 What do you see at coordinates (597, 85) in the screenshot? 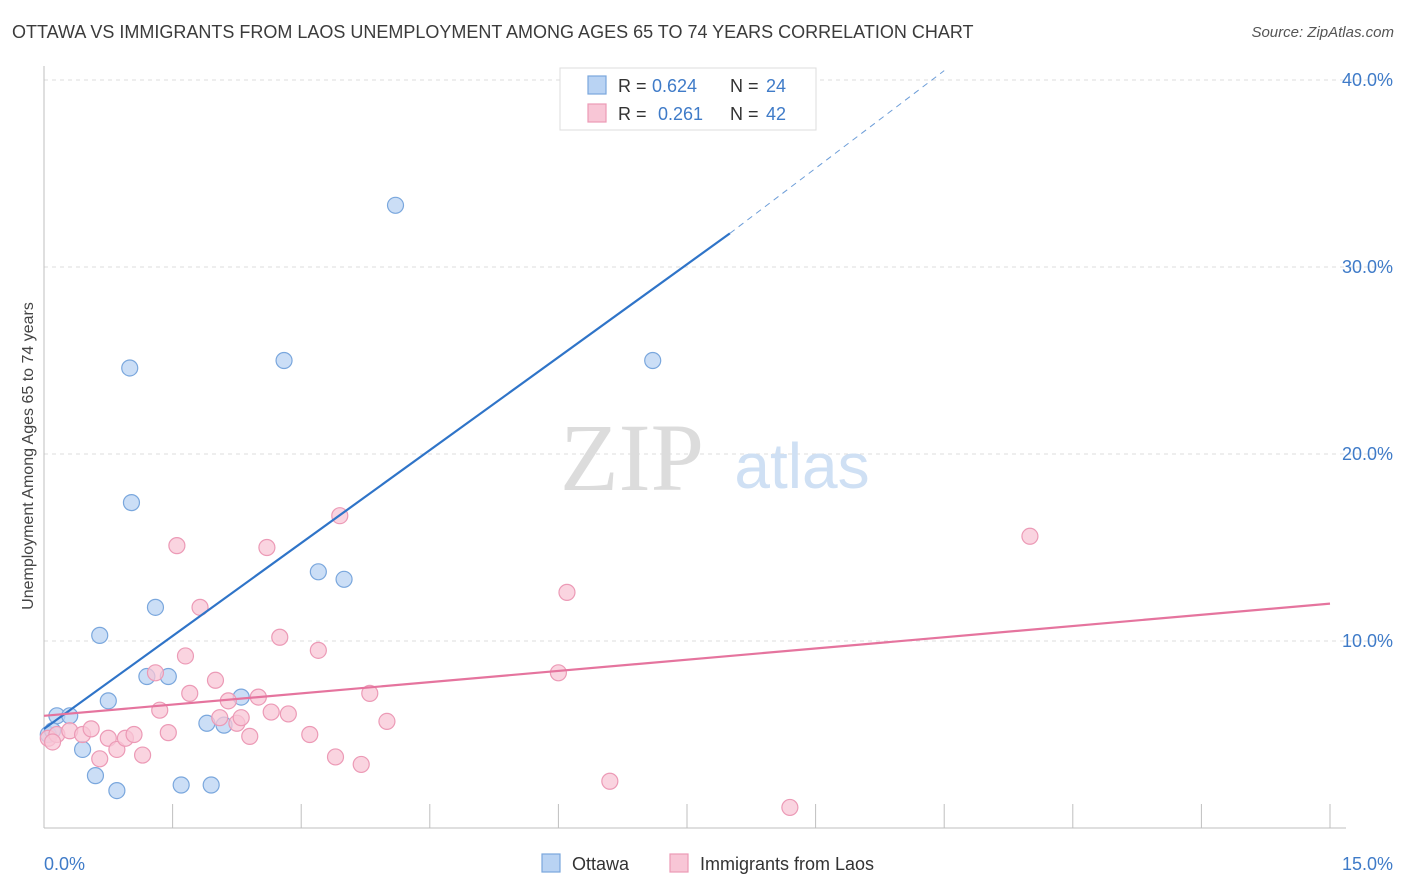
I see `stats-legend-swatch-ottawa` at bounding box center [597, 85].